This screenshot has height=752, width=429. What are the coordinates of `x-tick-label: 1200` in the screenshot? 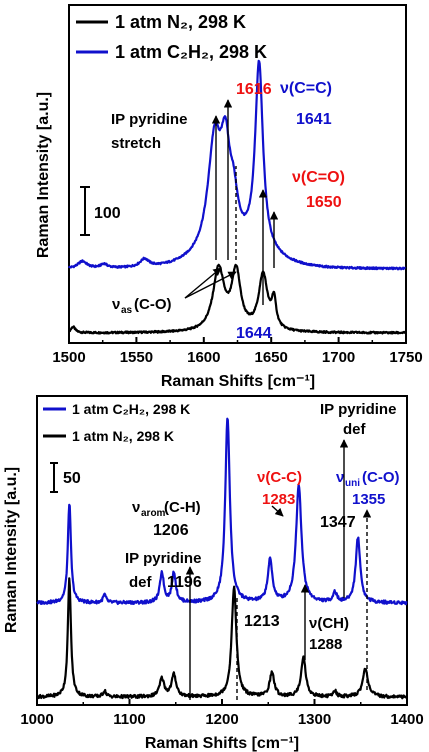 It's located at (221, 719).